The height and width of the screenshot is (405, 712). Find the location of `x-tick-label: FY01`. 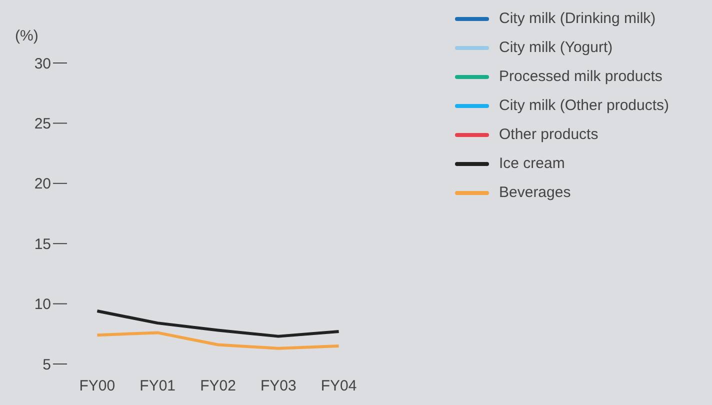

x-tick-label: FY01 is located at coordinates (158, 386).